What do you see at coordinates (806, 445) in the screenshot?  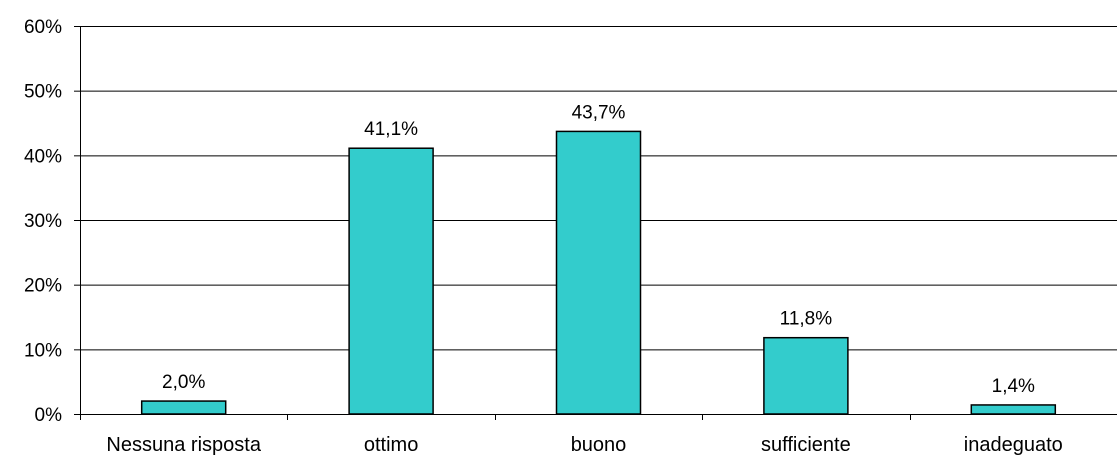 I see `x-tick-label: sufficiente` at bounding box center [806, 445].